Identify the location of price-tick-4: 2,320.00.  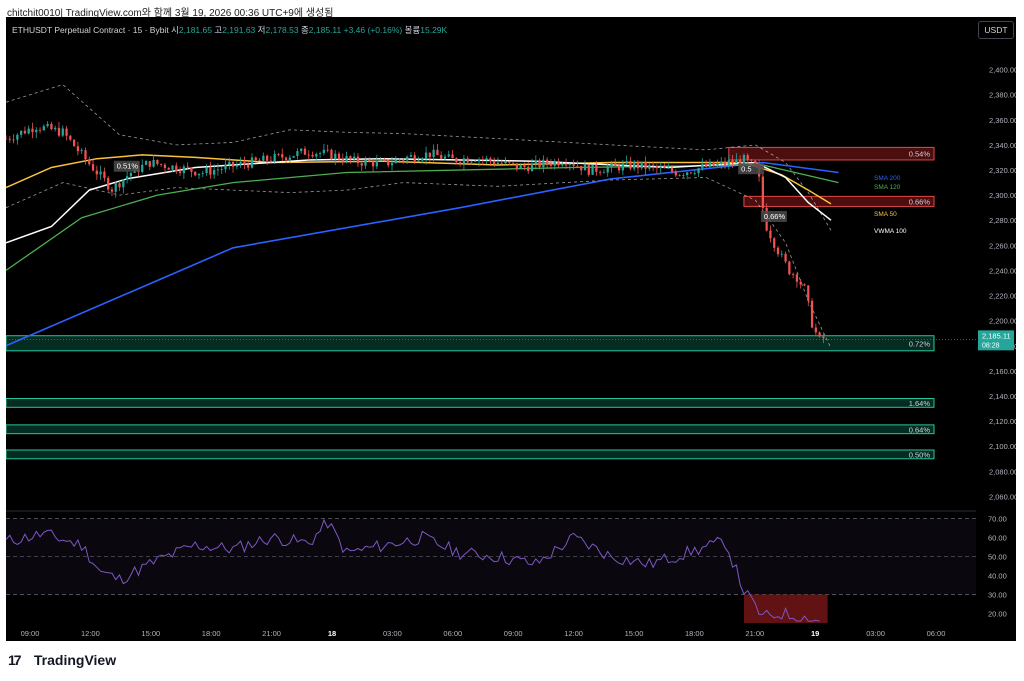
(1002, 170).